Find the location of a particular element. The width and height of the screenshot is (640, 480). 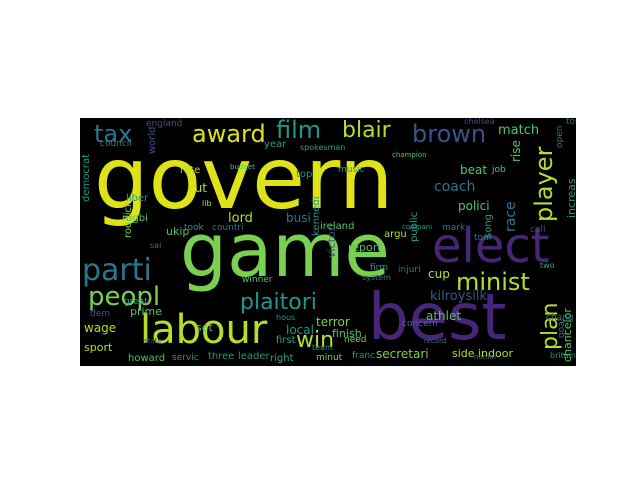

word-minist: minist is located at coordinates (493, 282).